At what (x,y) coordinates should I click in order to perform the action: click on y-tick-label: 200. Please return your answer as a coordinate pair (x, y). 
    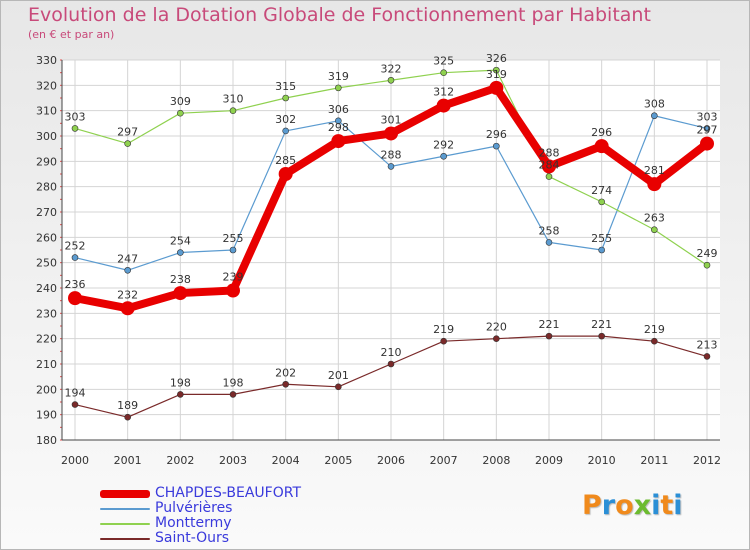
    Looking at the image, I should click on (46, 389).